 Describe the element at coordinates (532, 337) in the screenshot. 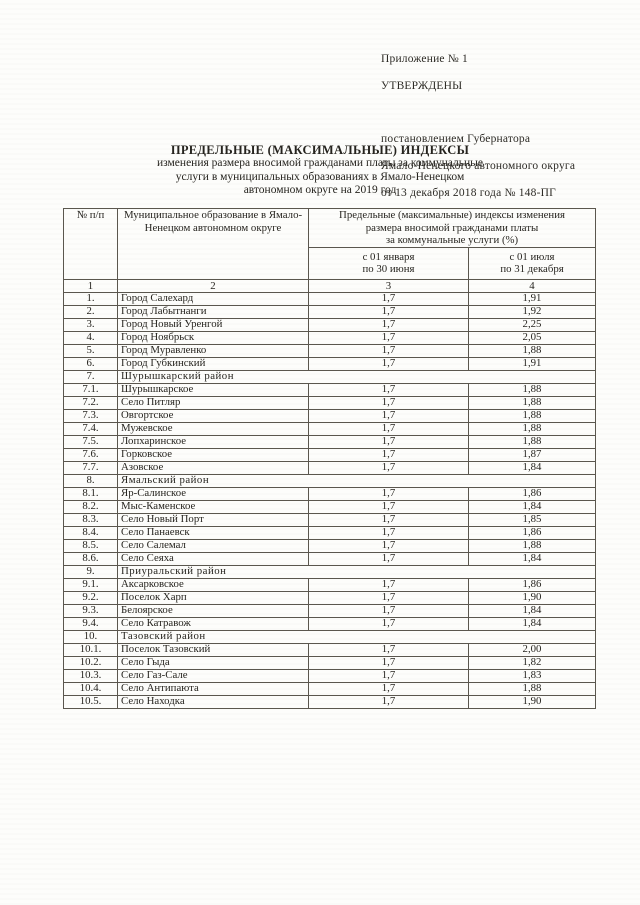

I see `cell-val: 2,05` at that location.